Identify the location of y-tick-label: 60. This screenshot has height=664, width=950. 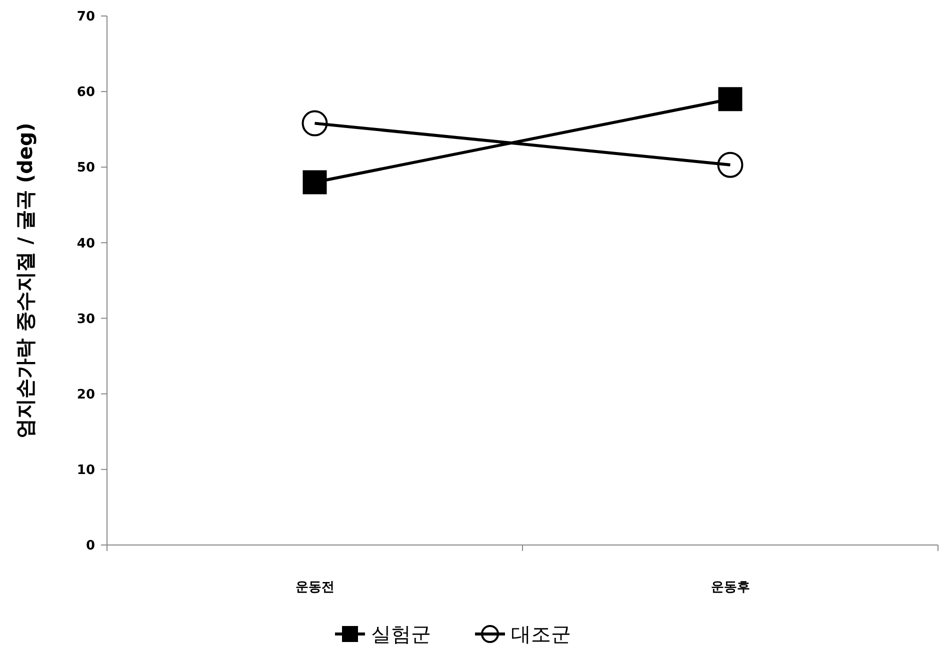
(85, 92).